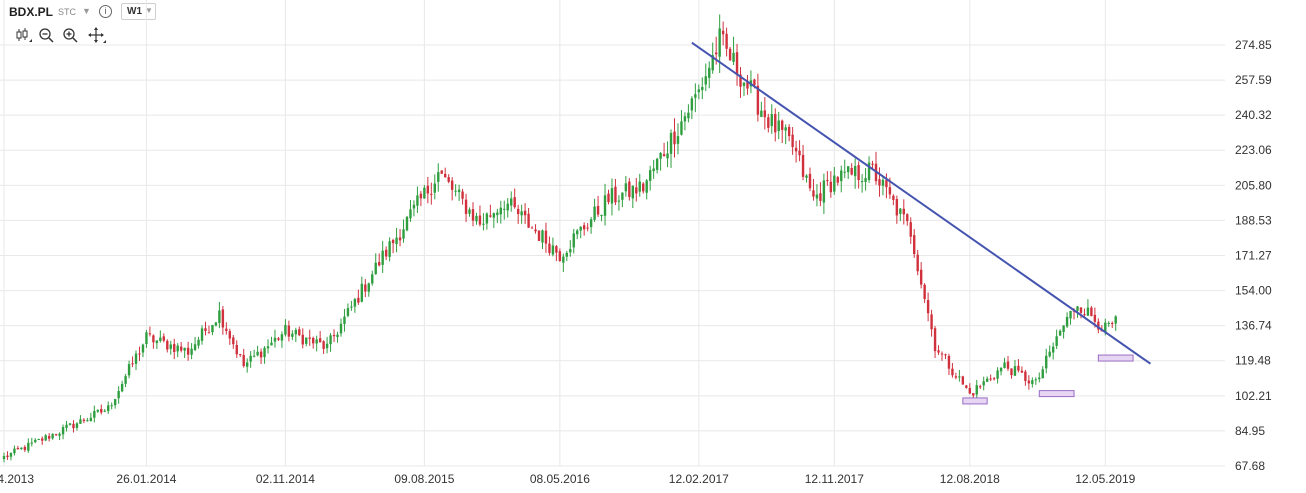  What do you see at coordinates (97, 36) in the screenshot?
I see `crosshair-icon` at bounding box center [97, 36].